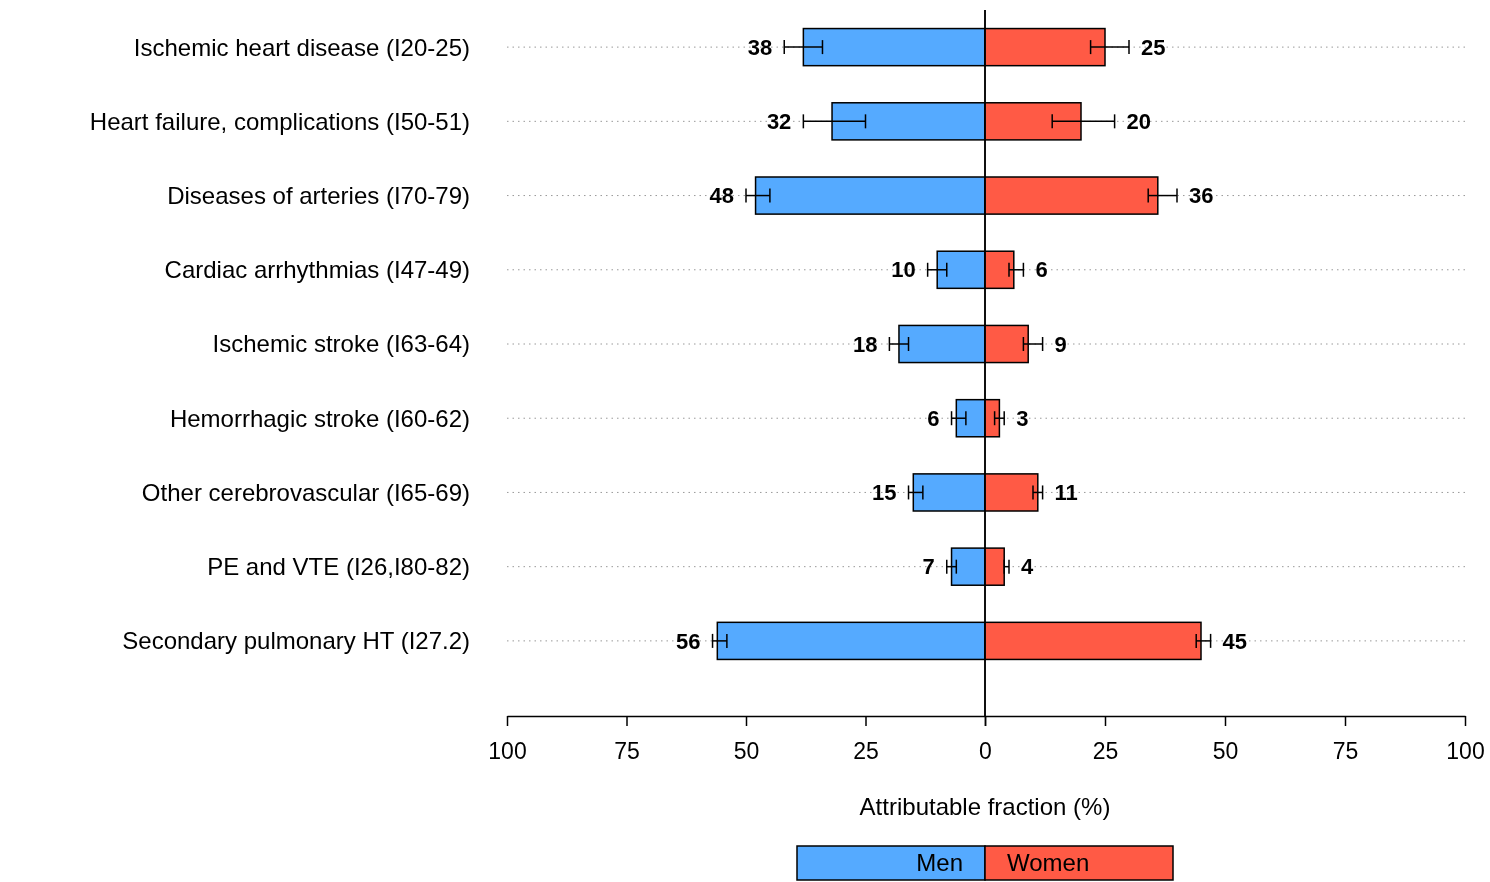  I want to click on y-tick-label: Diseases of arteries (I70-79), so click(318, 195).